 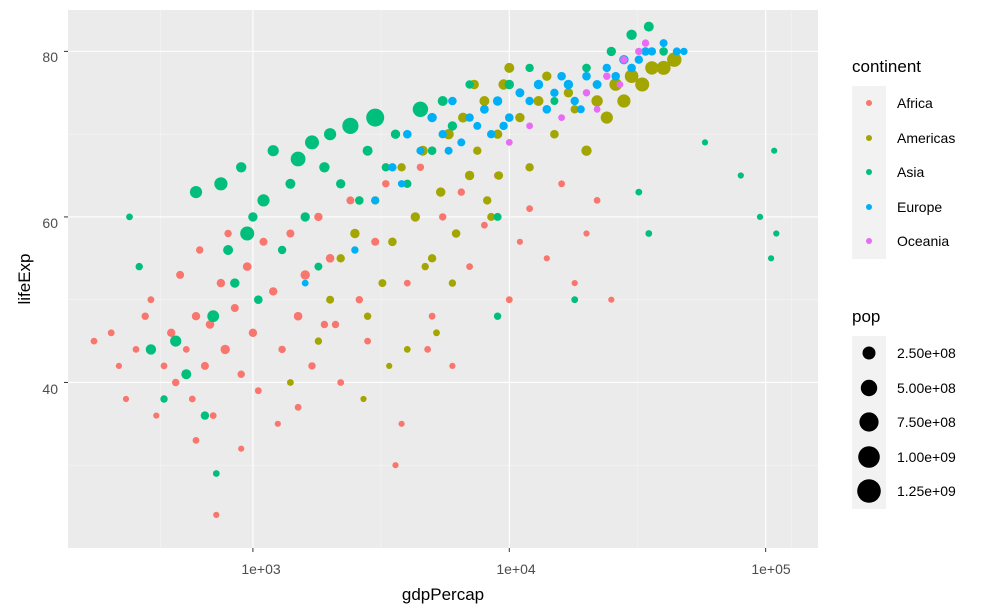 I want to click on legend-key-oceania, so click(x=869, y=241).